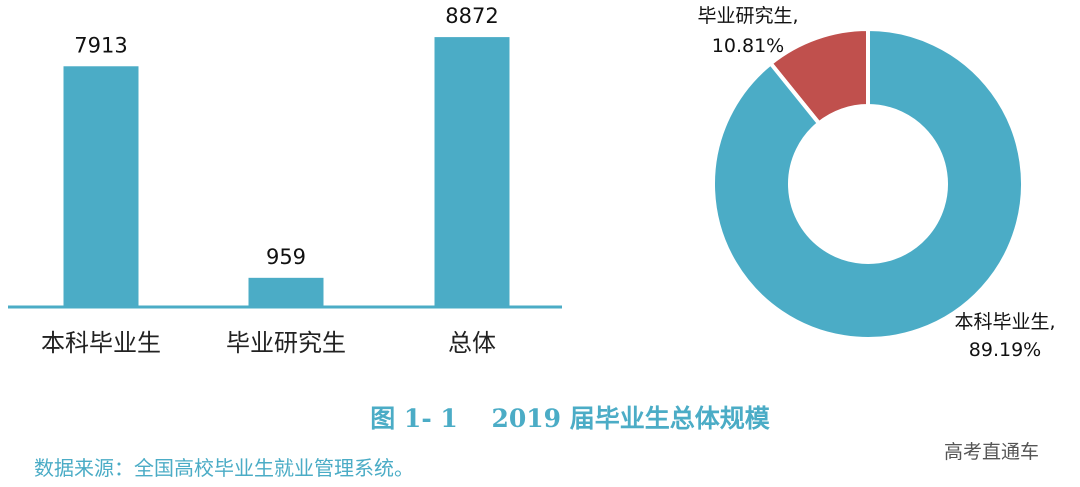  Describe the element at coordinates (748, 46) in the screenshot. I see `slice-value-label: 10.81%` at that location.